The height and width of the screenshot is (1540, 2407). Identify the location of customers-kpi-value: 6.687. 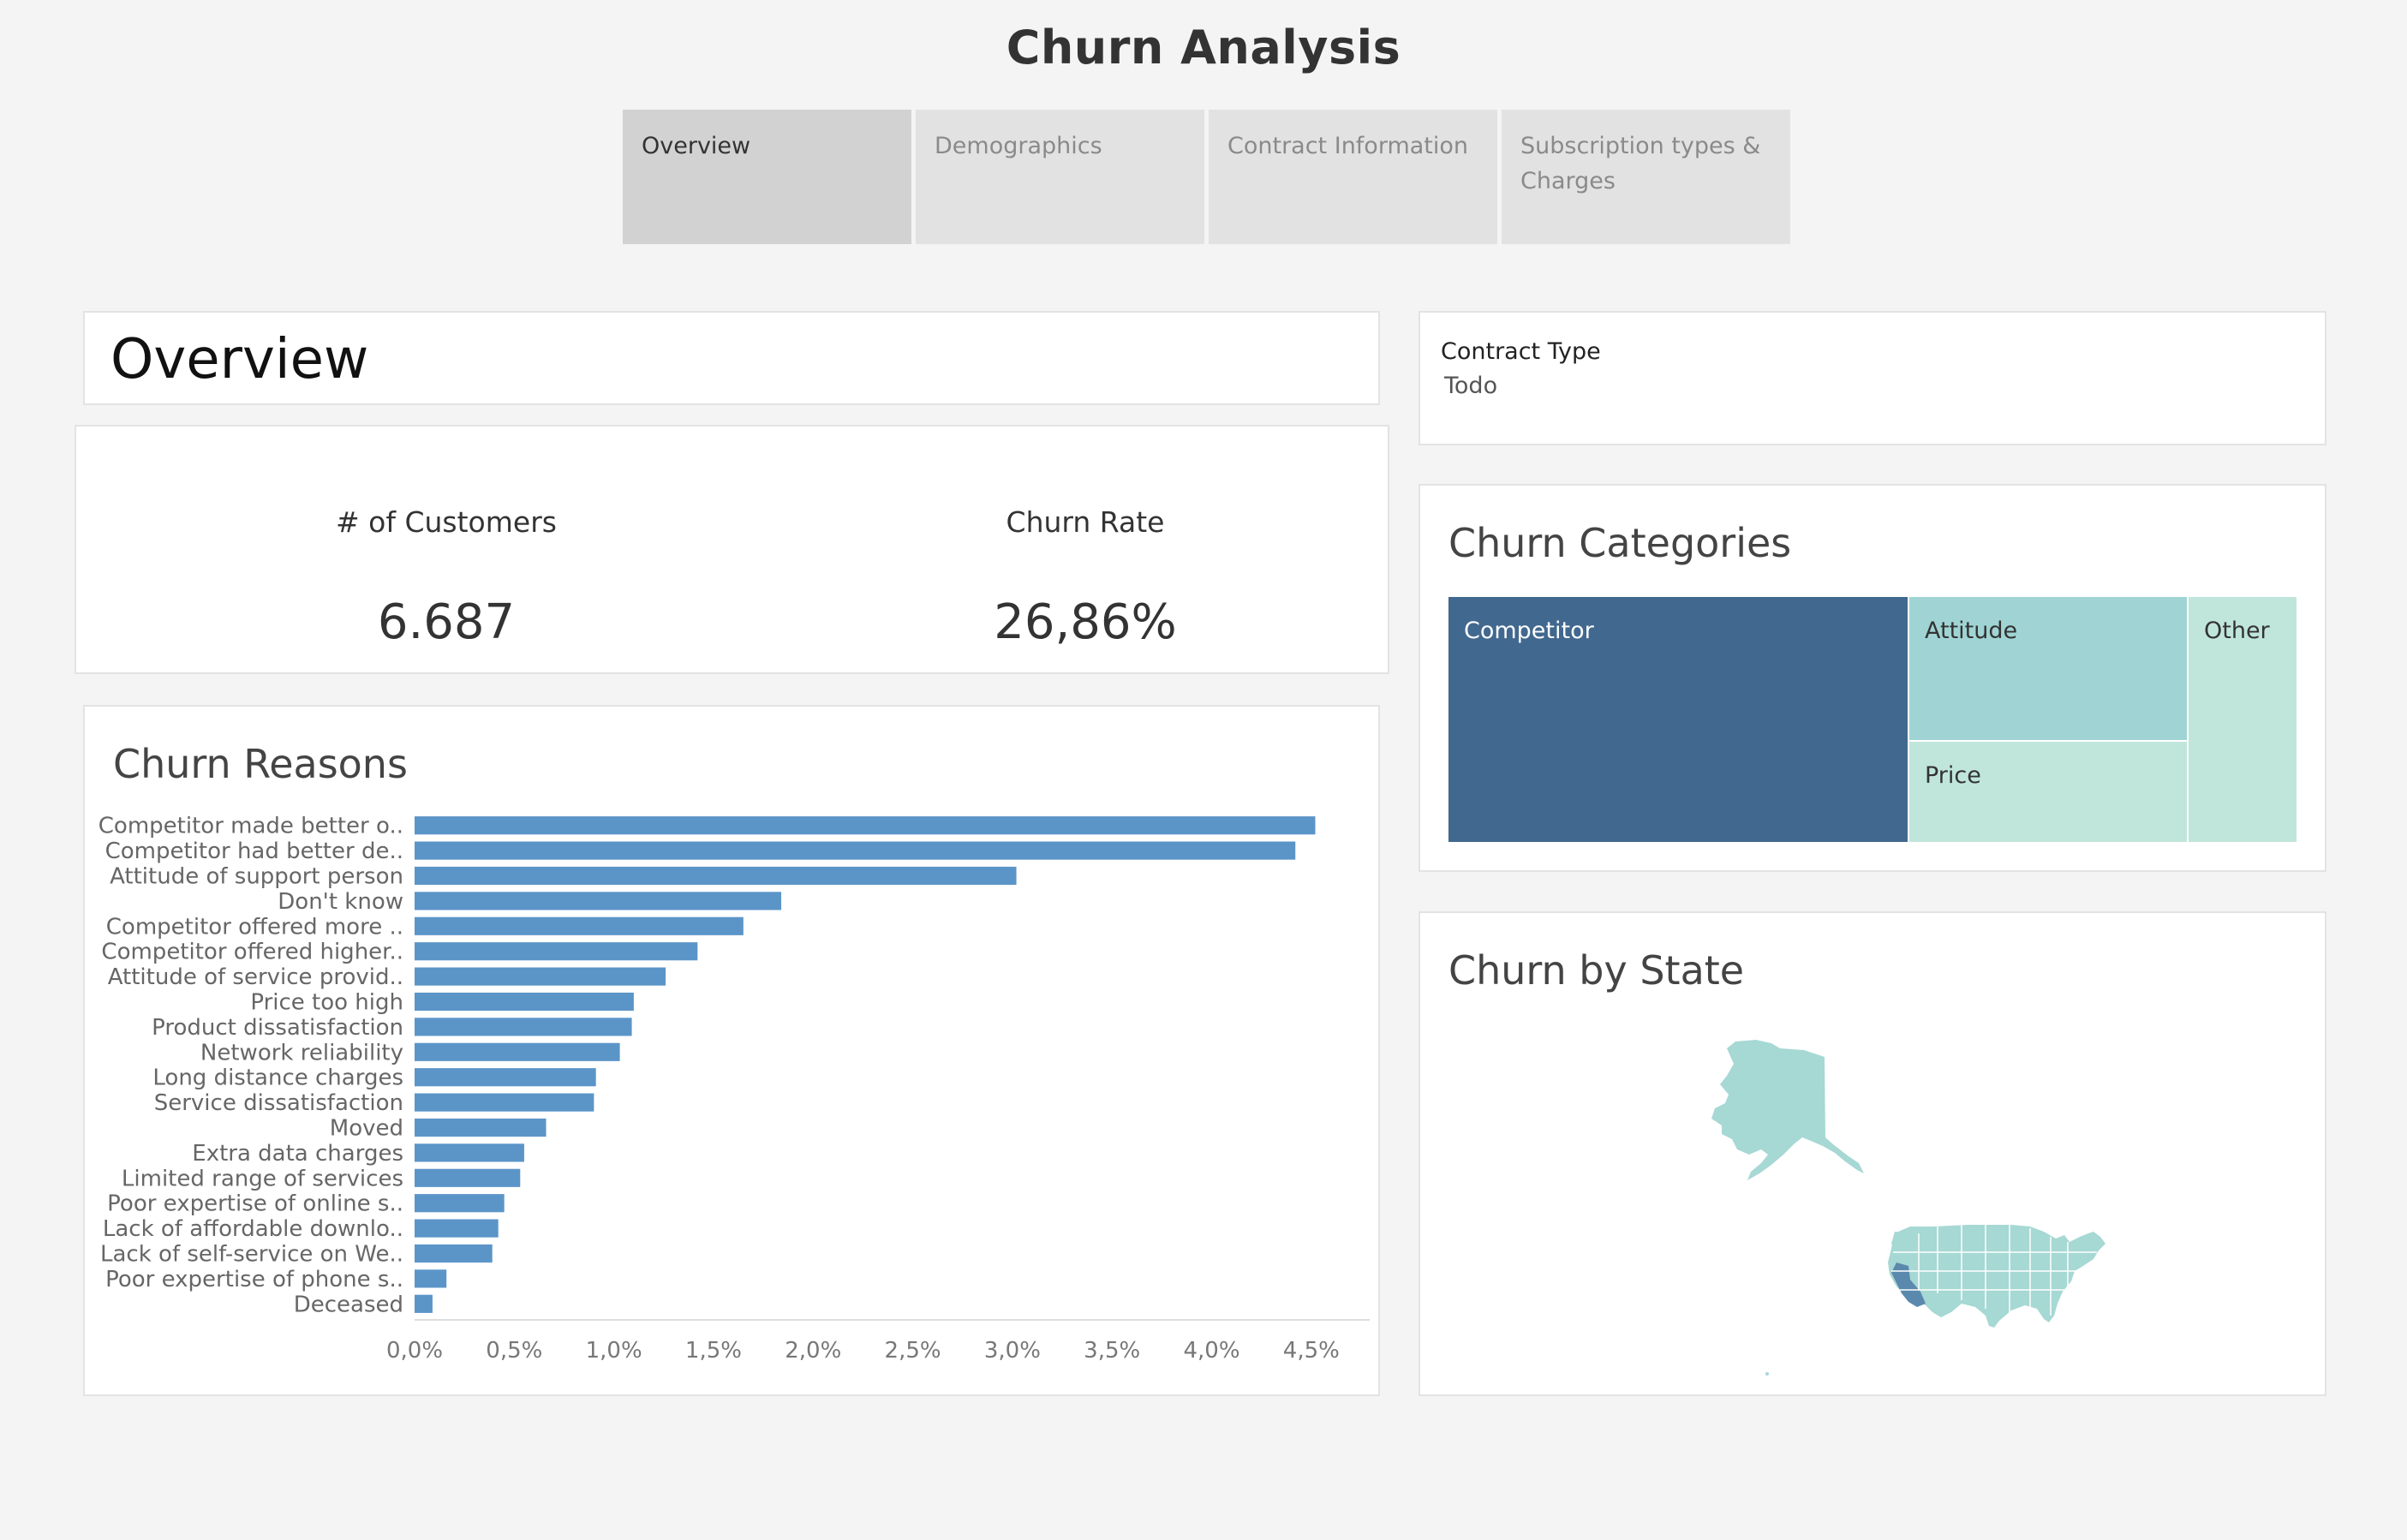
(447, 622).